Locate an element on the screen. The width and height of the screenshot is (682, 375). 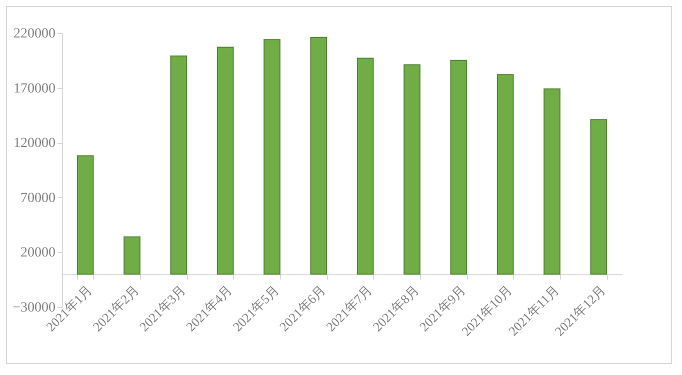
y-tick-label: 170000 is located at coordinates (35, 88).